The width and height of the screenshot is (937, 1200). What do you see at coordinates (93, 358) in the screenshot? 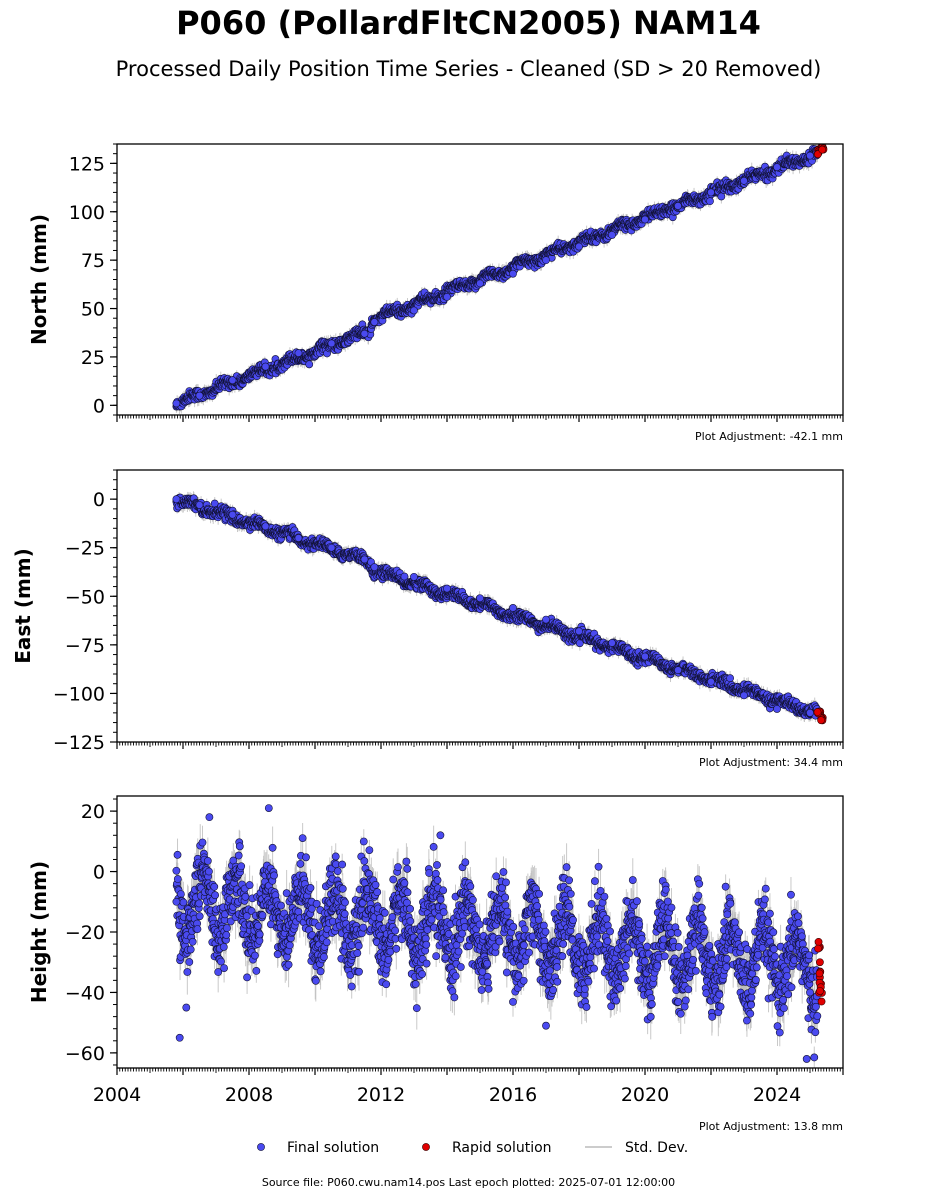
I see `y-tick-label: 25` at bounding box center [93, 358].